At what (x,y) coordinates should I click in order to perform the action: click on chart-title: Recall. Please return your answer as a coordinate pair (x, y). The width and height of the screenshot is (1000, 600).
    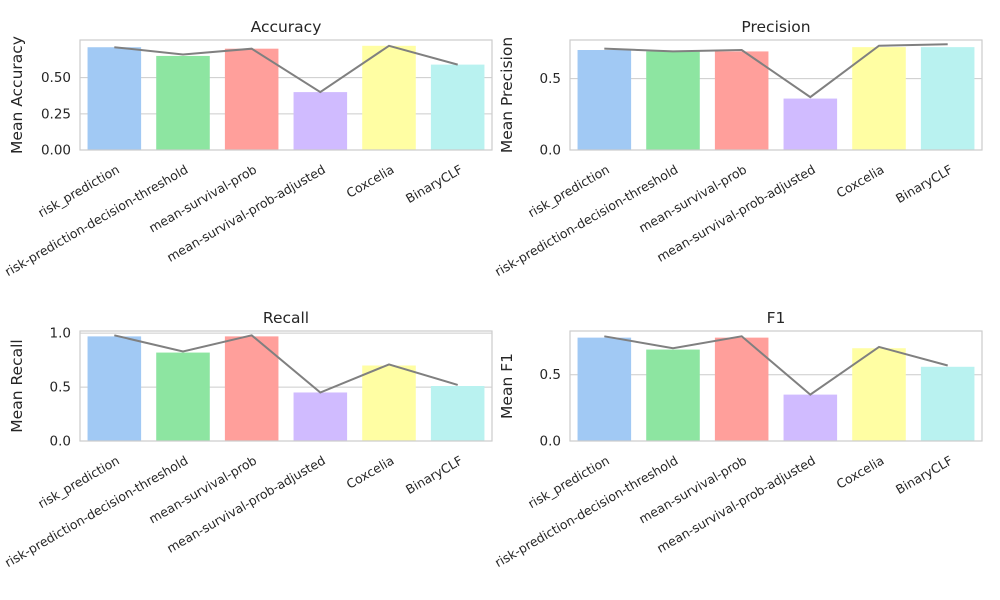
    Looking at the image, I should click on (286, 318).